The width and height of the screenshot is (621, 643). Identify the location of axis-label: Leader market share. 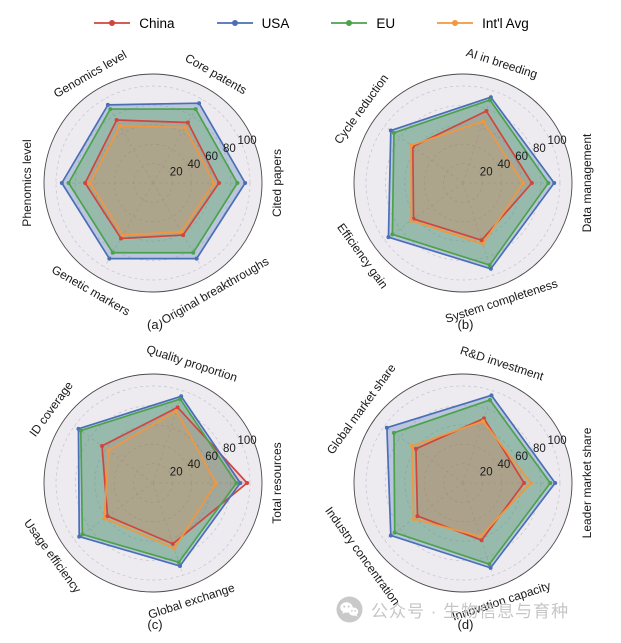
(587, 482).